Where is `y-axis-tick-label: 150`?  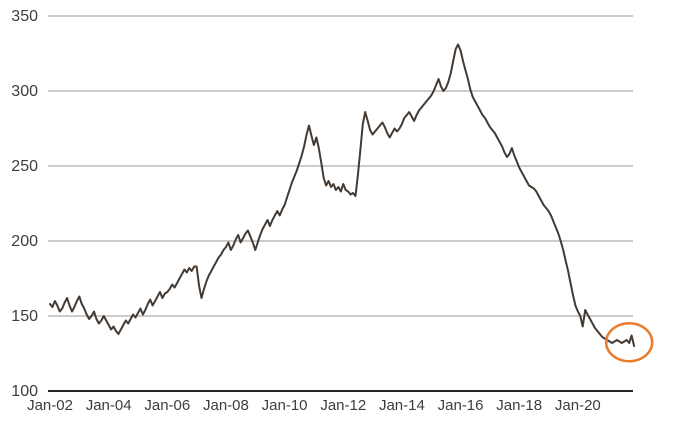
y-axis-tick-label: 150 is located at coordinates (24, 316).